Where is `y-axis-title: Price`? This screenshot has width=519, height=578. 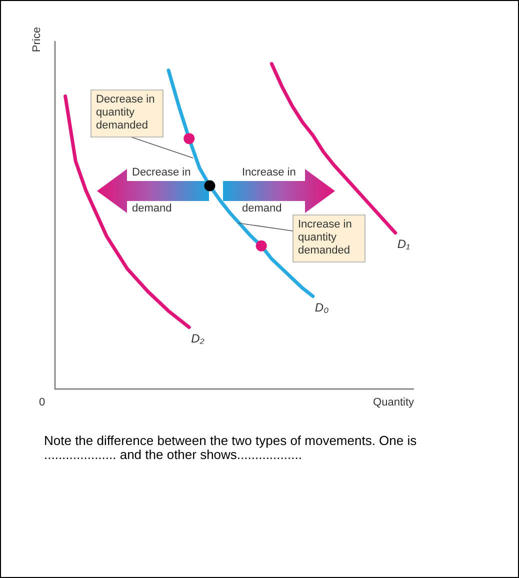 y-axis-title: Price is located at coordinates (37, 39).